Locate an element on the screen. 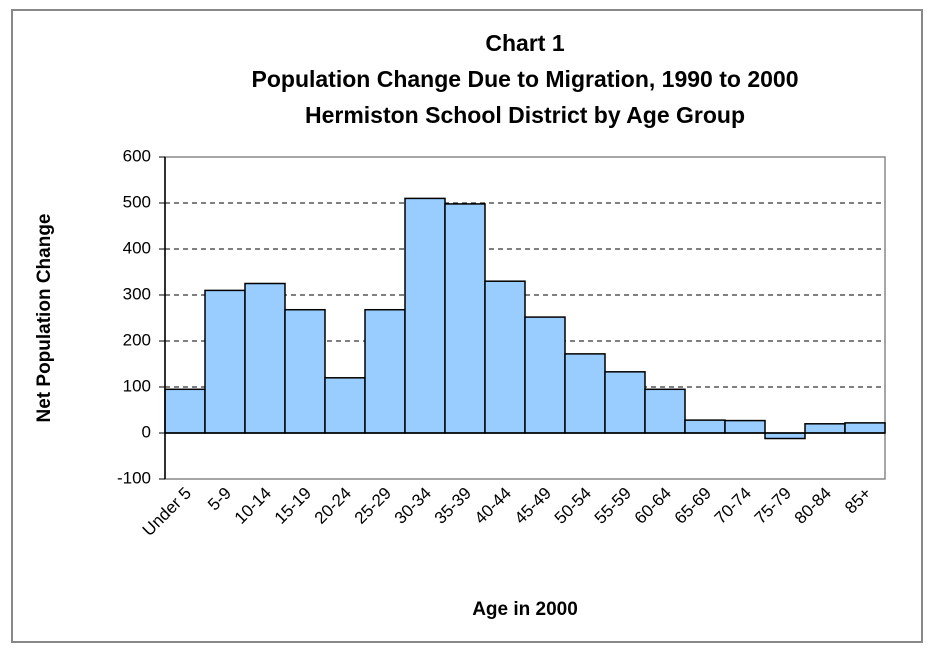  y-tick-label: -100 is located at coordinates (134, 477).